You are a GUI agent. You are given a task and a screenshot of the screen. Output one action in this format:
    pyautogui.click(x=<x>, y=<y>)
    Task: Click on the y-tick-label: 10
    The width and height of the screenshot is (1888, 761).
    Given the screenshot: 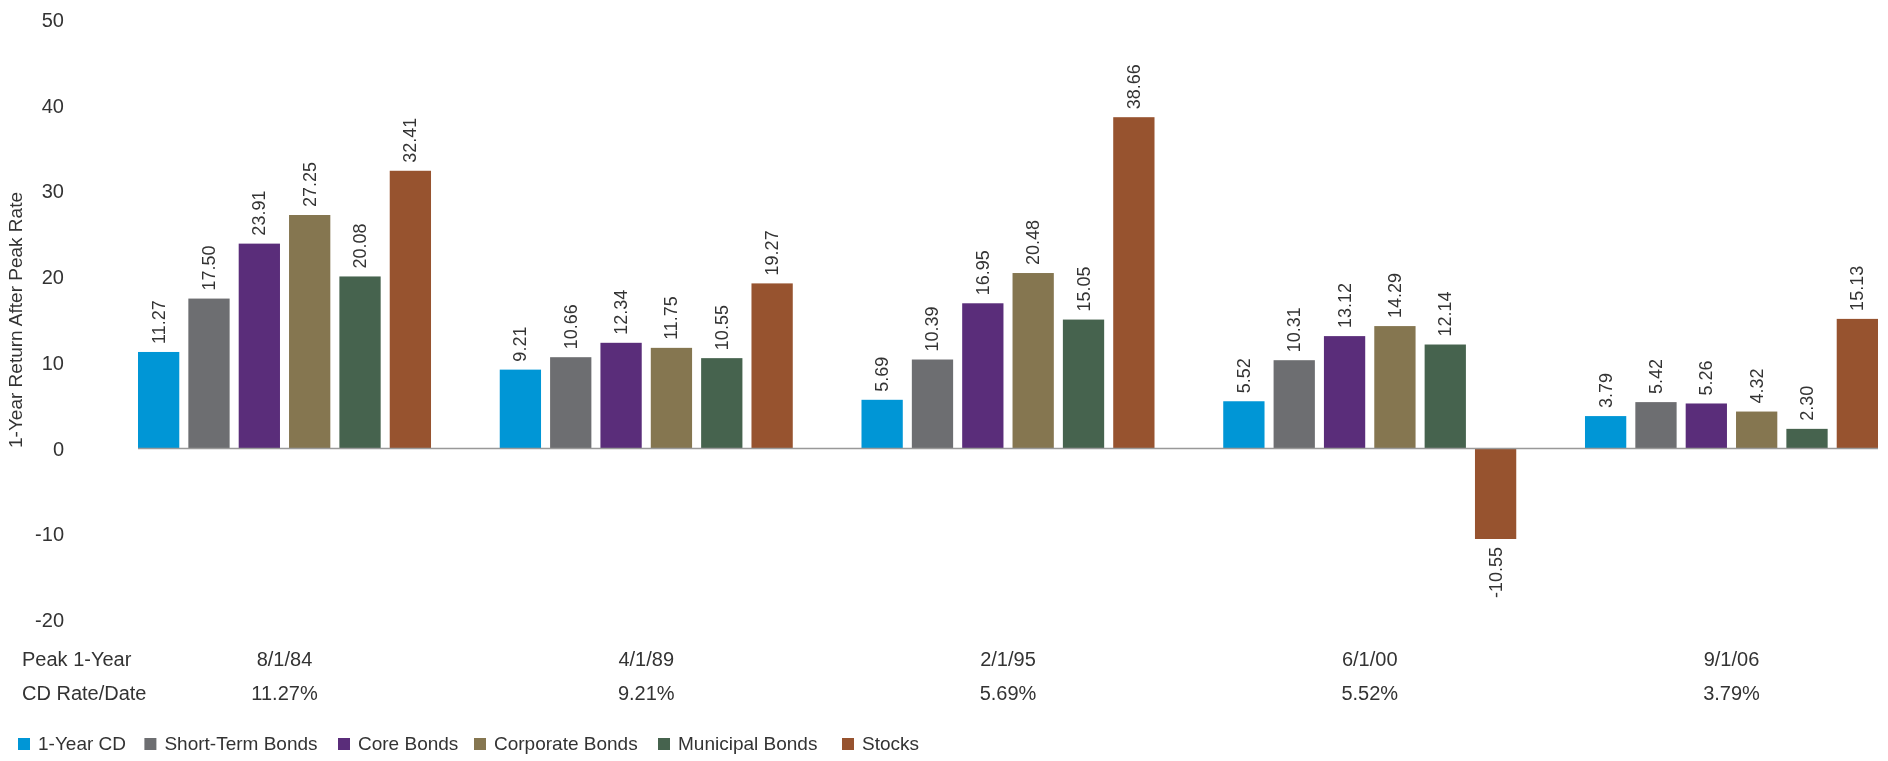 What is the action you would take?
    pyautogui.click(x=52, y=362)
    